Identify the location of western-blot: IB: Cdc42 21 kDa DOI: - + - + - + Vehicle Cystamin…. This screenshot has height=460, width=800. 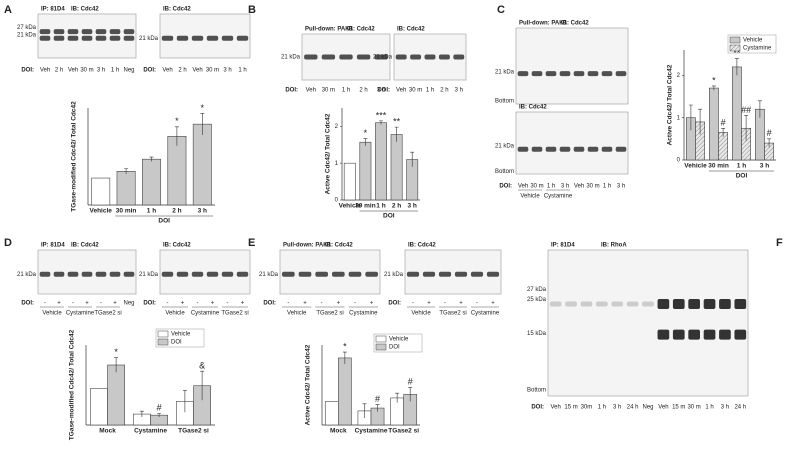
(195, 280).